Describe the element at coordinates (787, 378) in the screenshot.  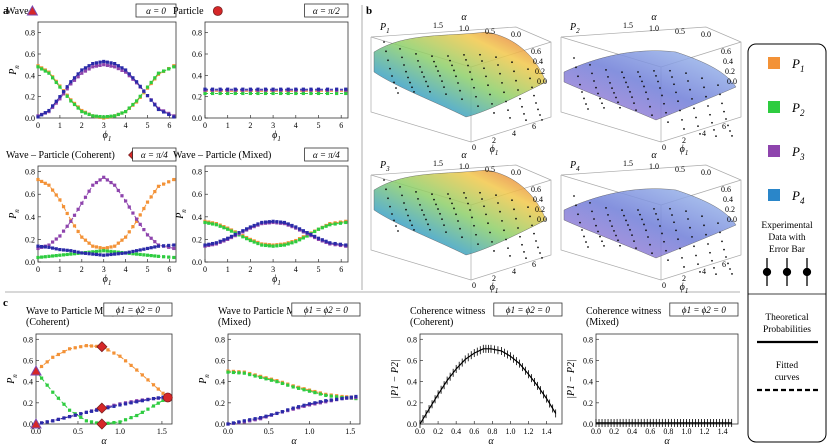
I see `legend-fitted-line-2: curves` at that location.